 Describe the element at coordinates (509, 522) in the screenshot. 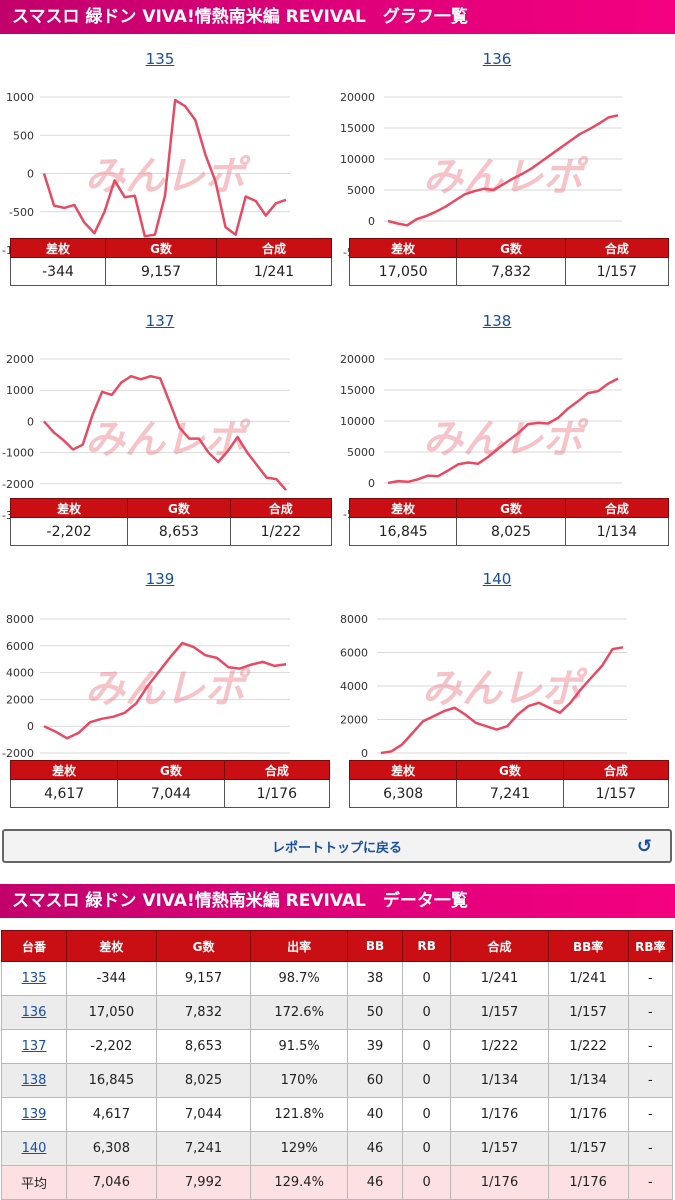

I see `stat-table-138: 差枚 G数 合成 16,845 8,025 1/134` at that location.